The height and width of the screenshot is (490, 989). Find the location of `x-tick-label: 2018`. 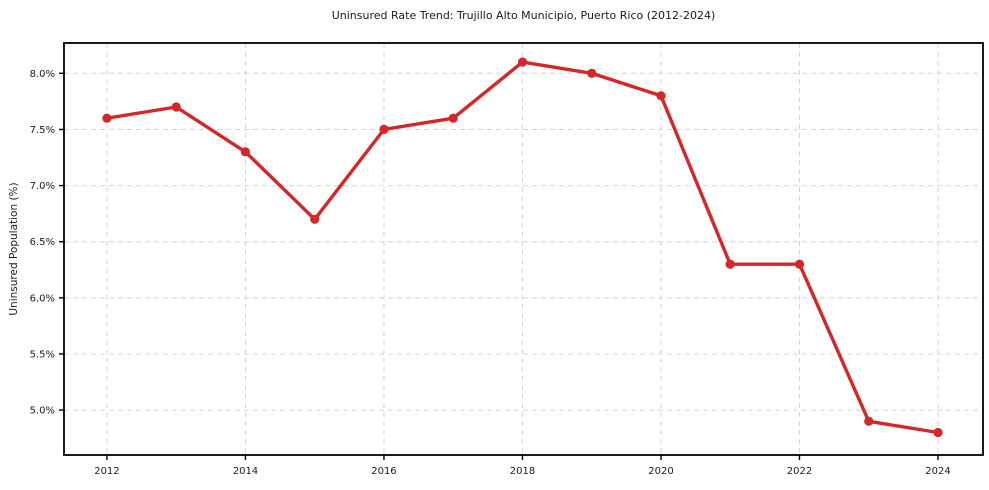

x-tick-label: 2018 is located at coordinates (522, 471).